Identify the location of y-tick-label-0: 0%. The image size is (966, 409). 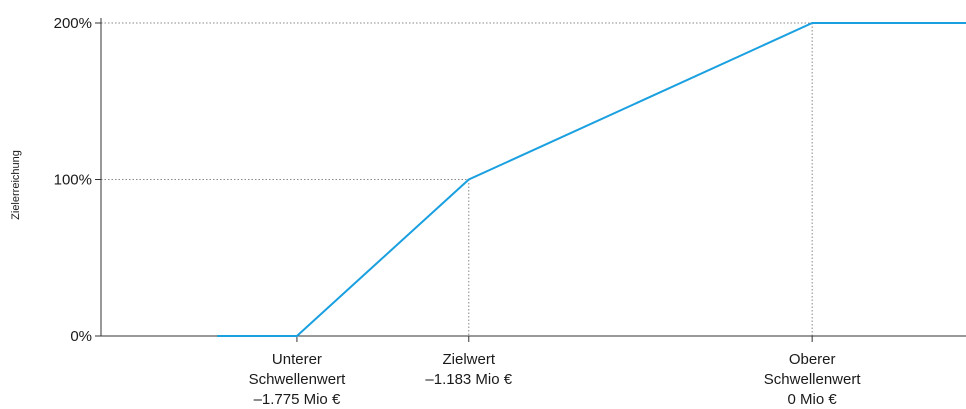
(81, 336).